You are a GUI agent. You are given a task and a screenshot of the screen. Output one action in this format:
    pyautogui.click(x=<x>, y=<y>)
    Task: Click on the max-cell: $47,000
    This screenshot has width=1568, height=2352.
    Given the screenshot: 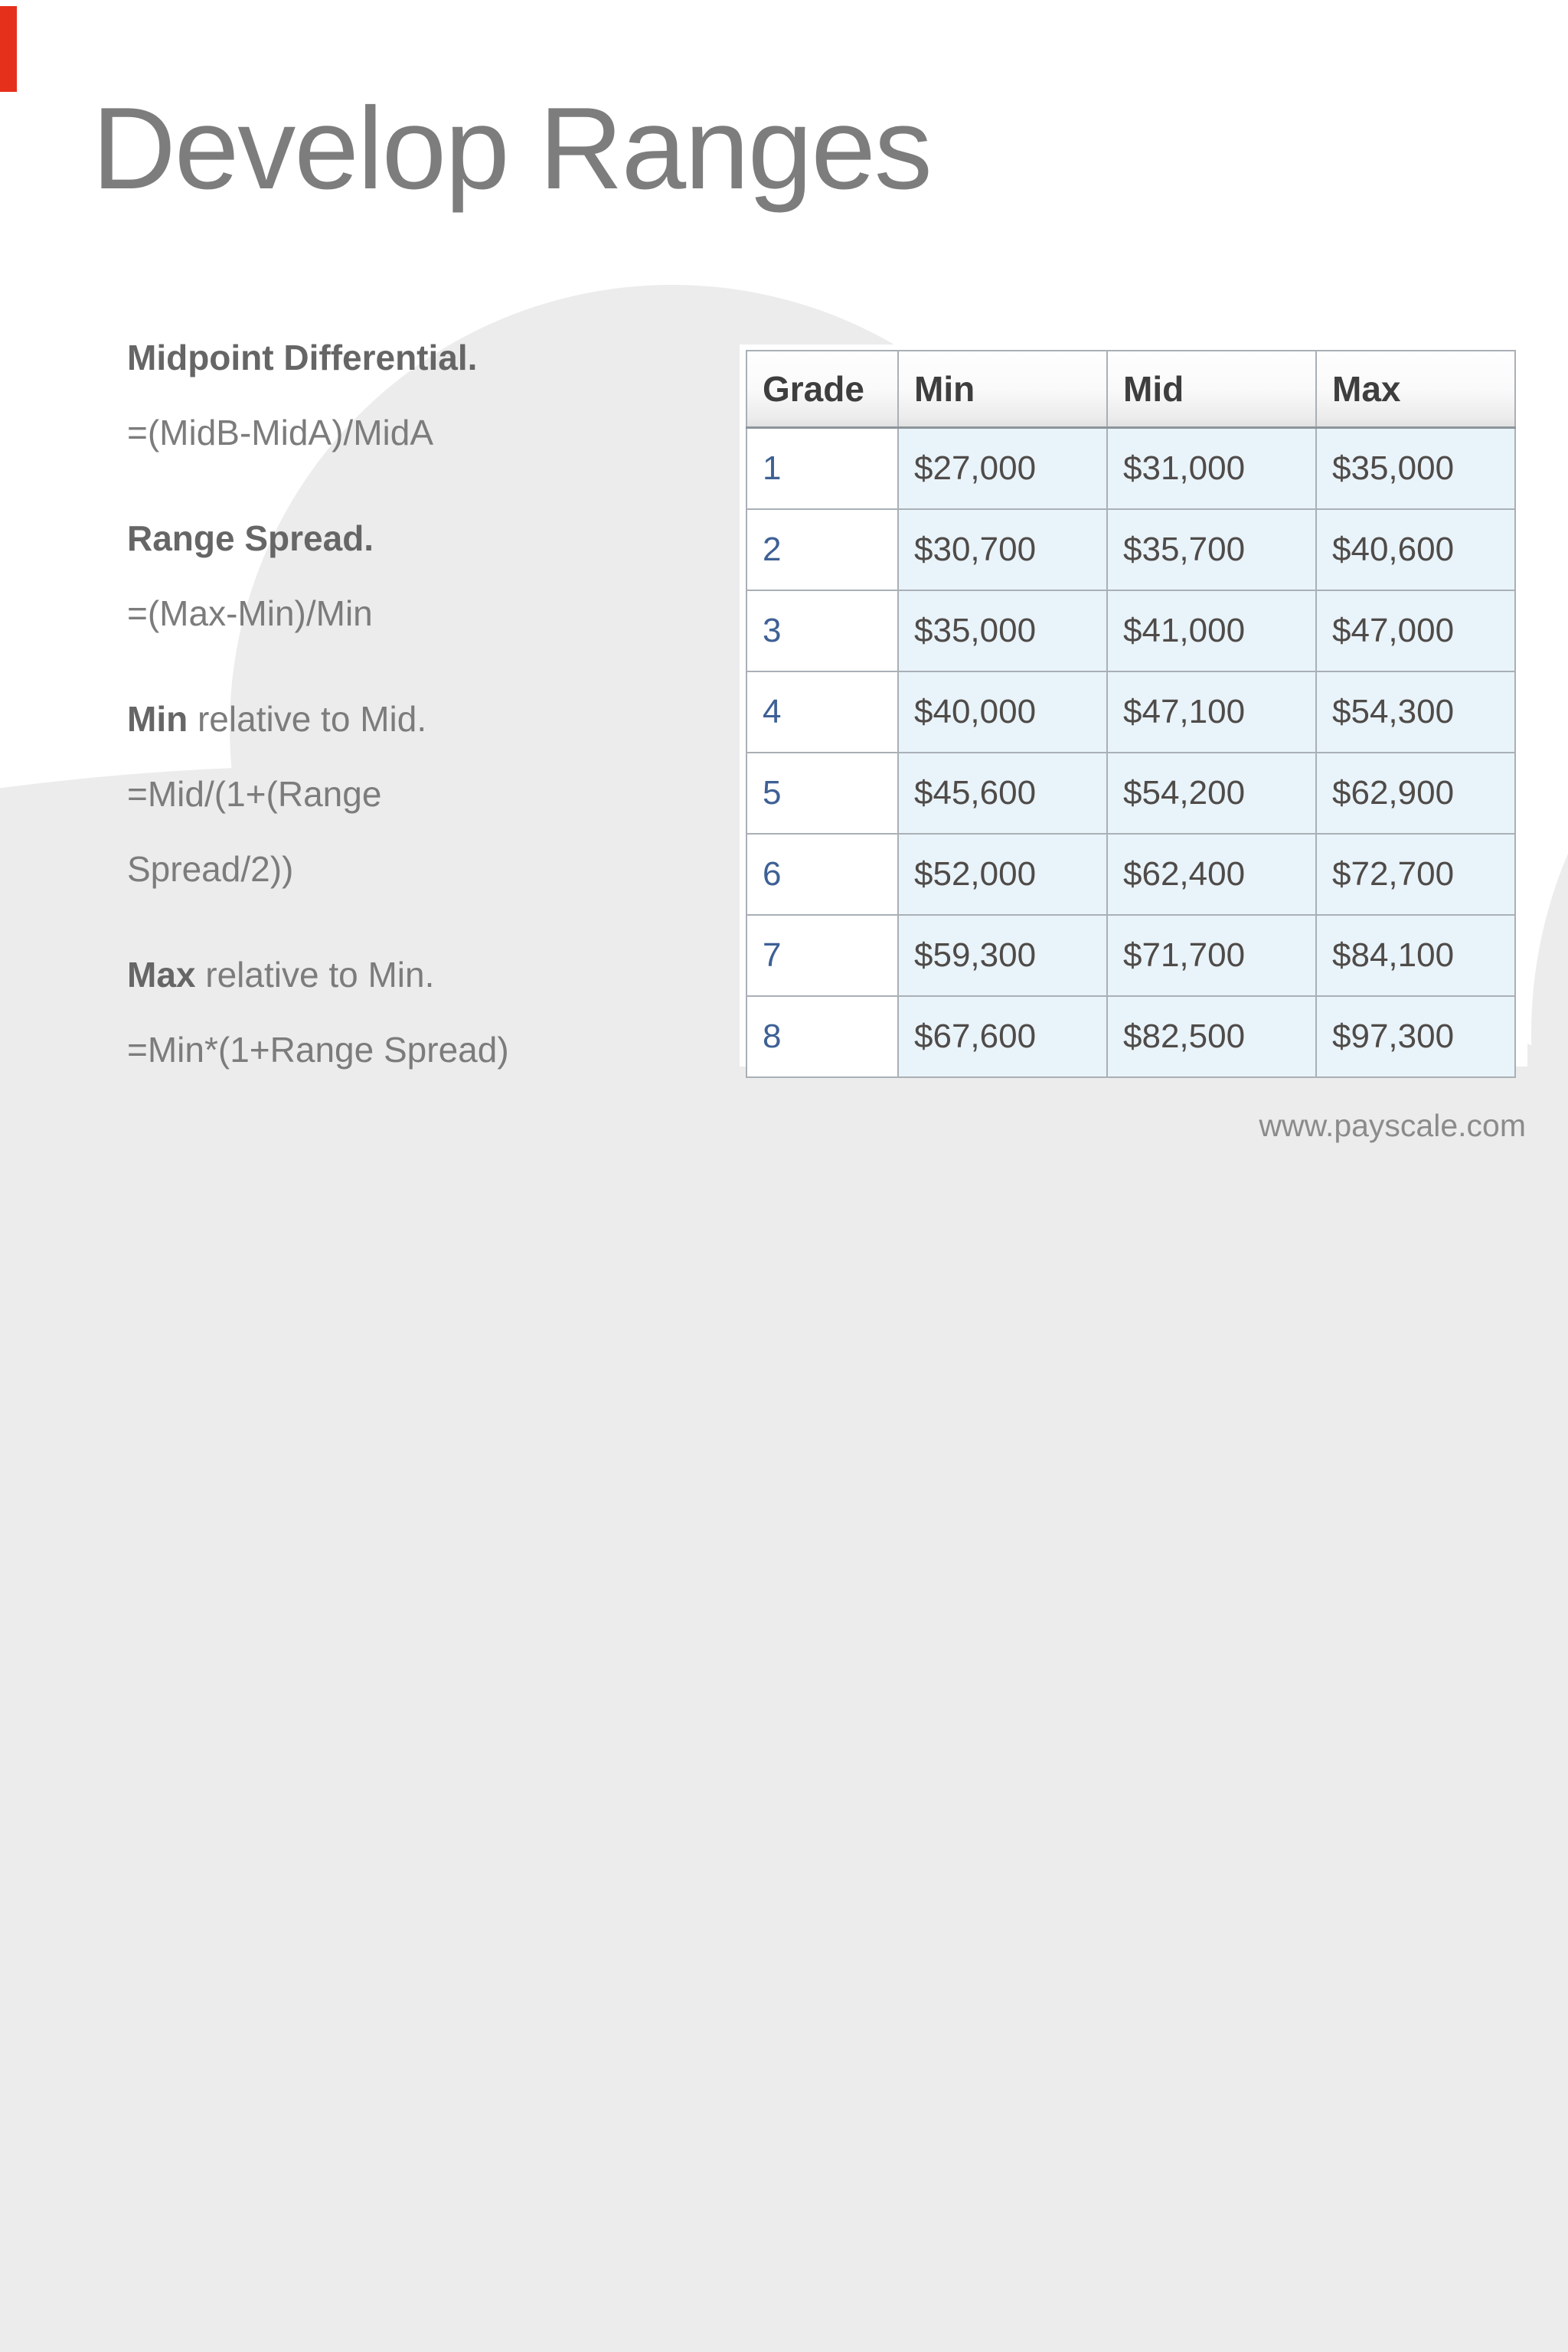 What is the action you would take?
    pyautogui.click(x=1415, y=631)
    